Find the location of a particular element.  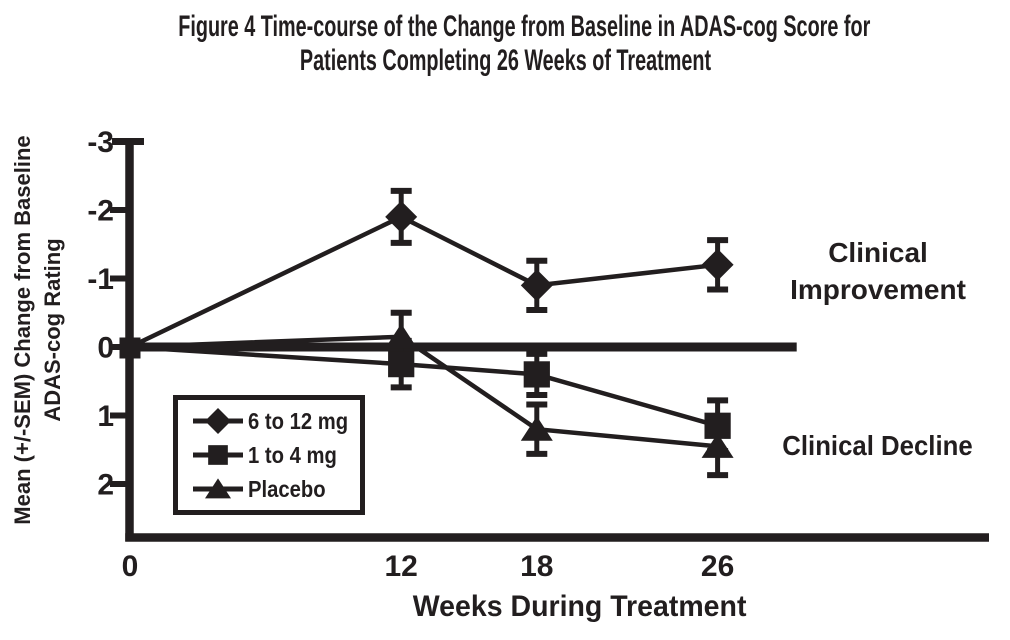

square-marker-icon is located at coordinates (219, 455).